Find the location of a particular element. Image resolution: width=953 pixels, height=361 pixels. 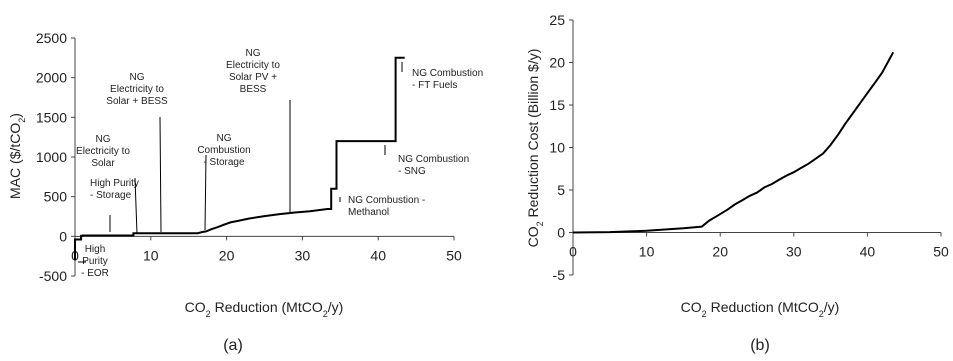

annotation-text: Combustion is located at coordinates (223, 150).